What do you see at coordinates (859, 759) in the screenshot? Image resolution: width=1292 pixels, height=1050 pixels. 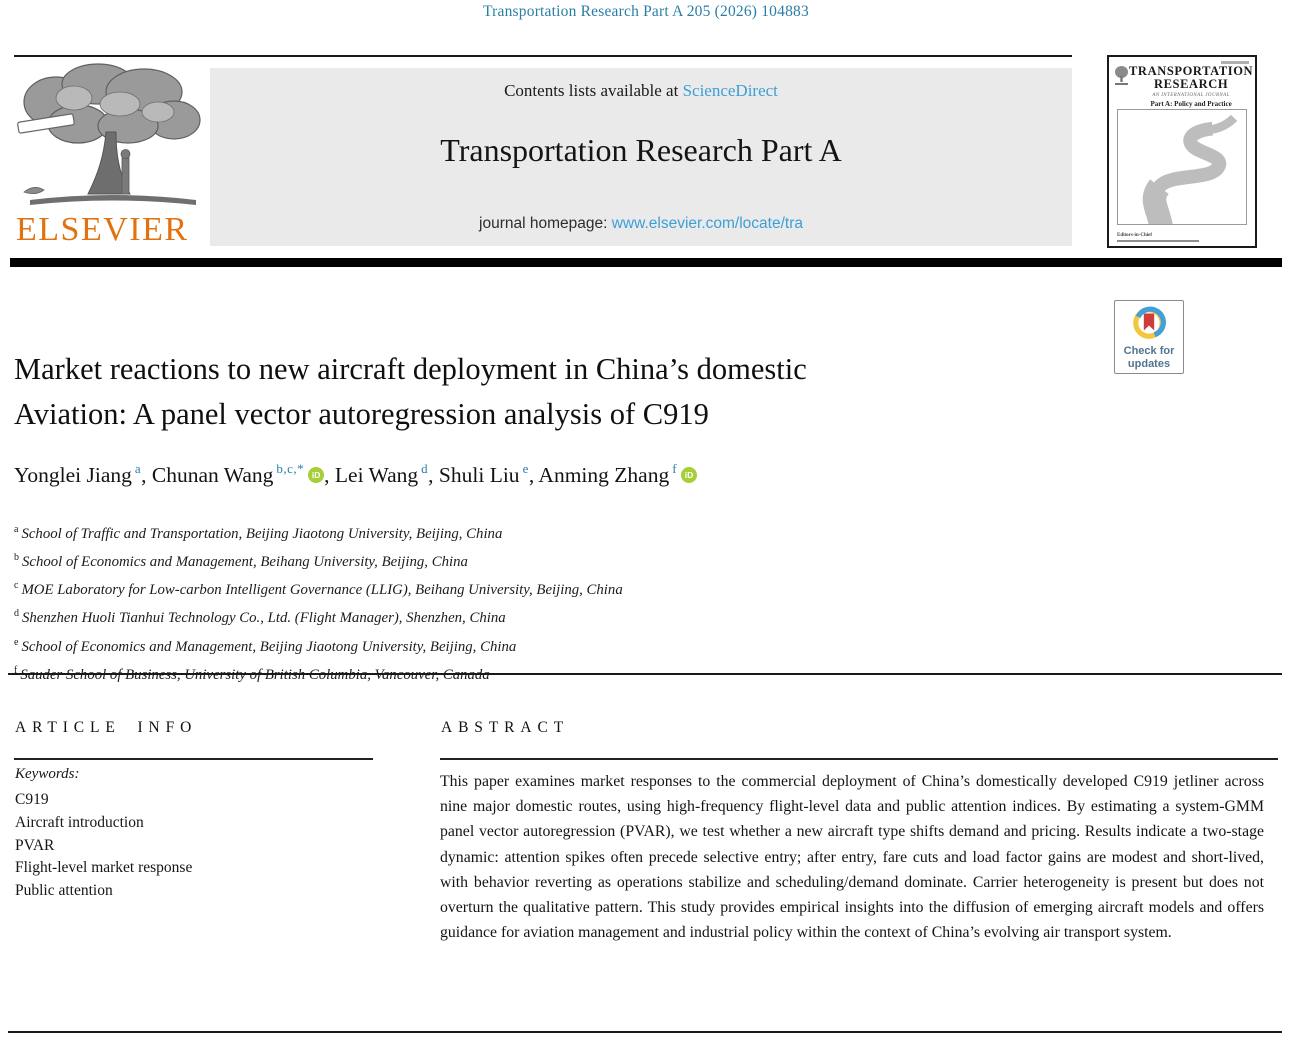 I see `abstract-rule` at bounding box center [859, 759].